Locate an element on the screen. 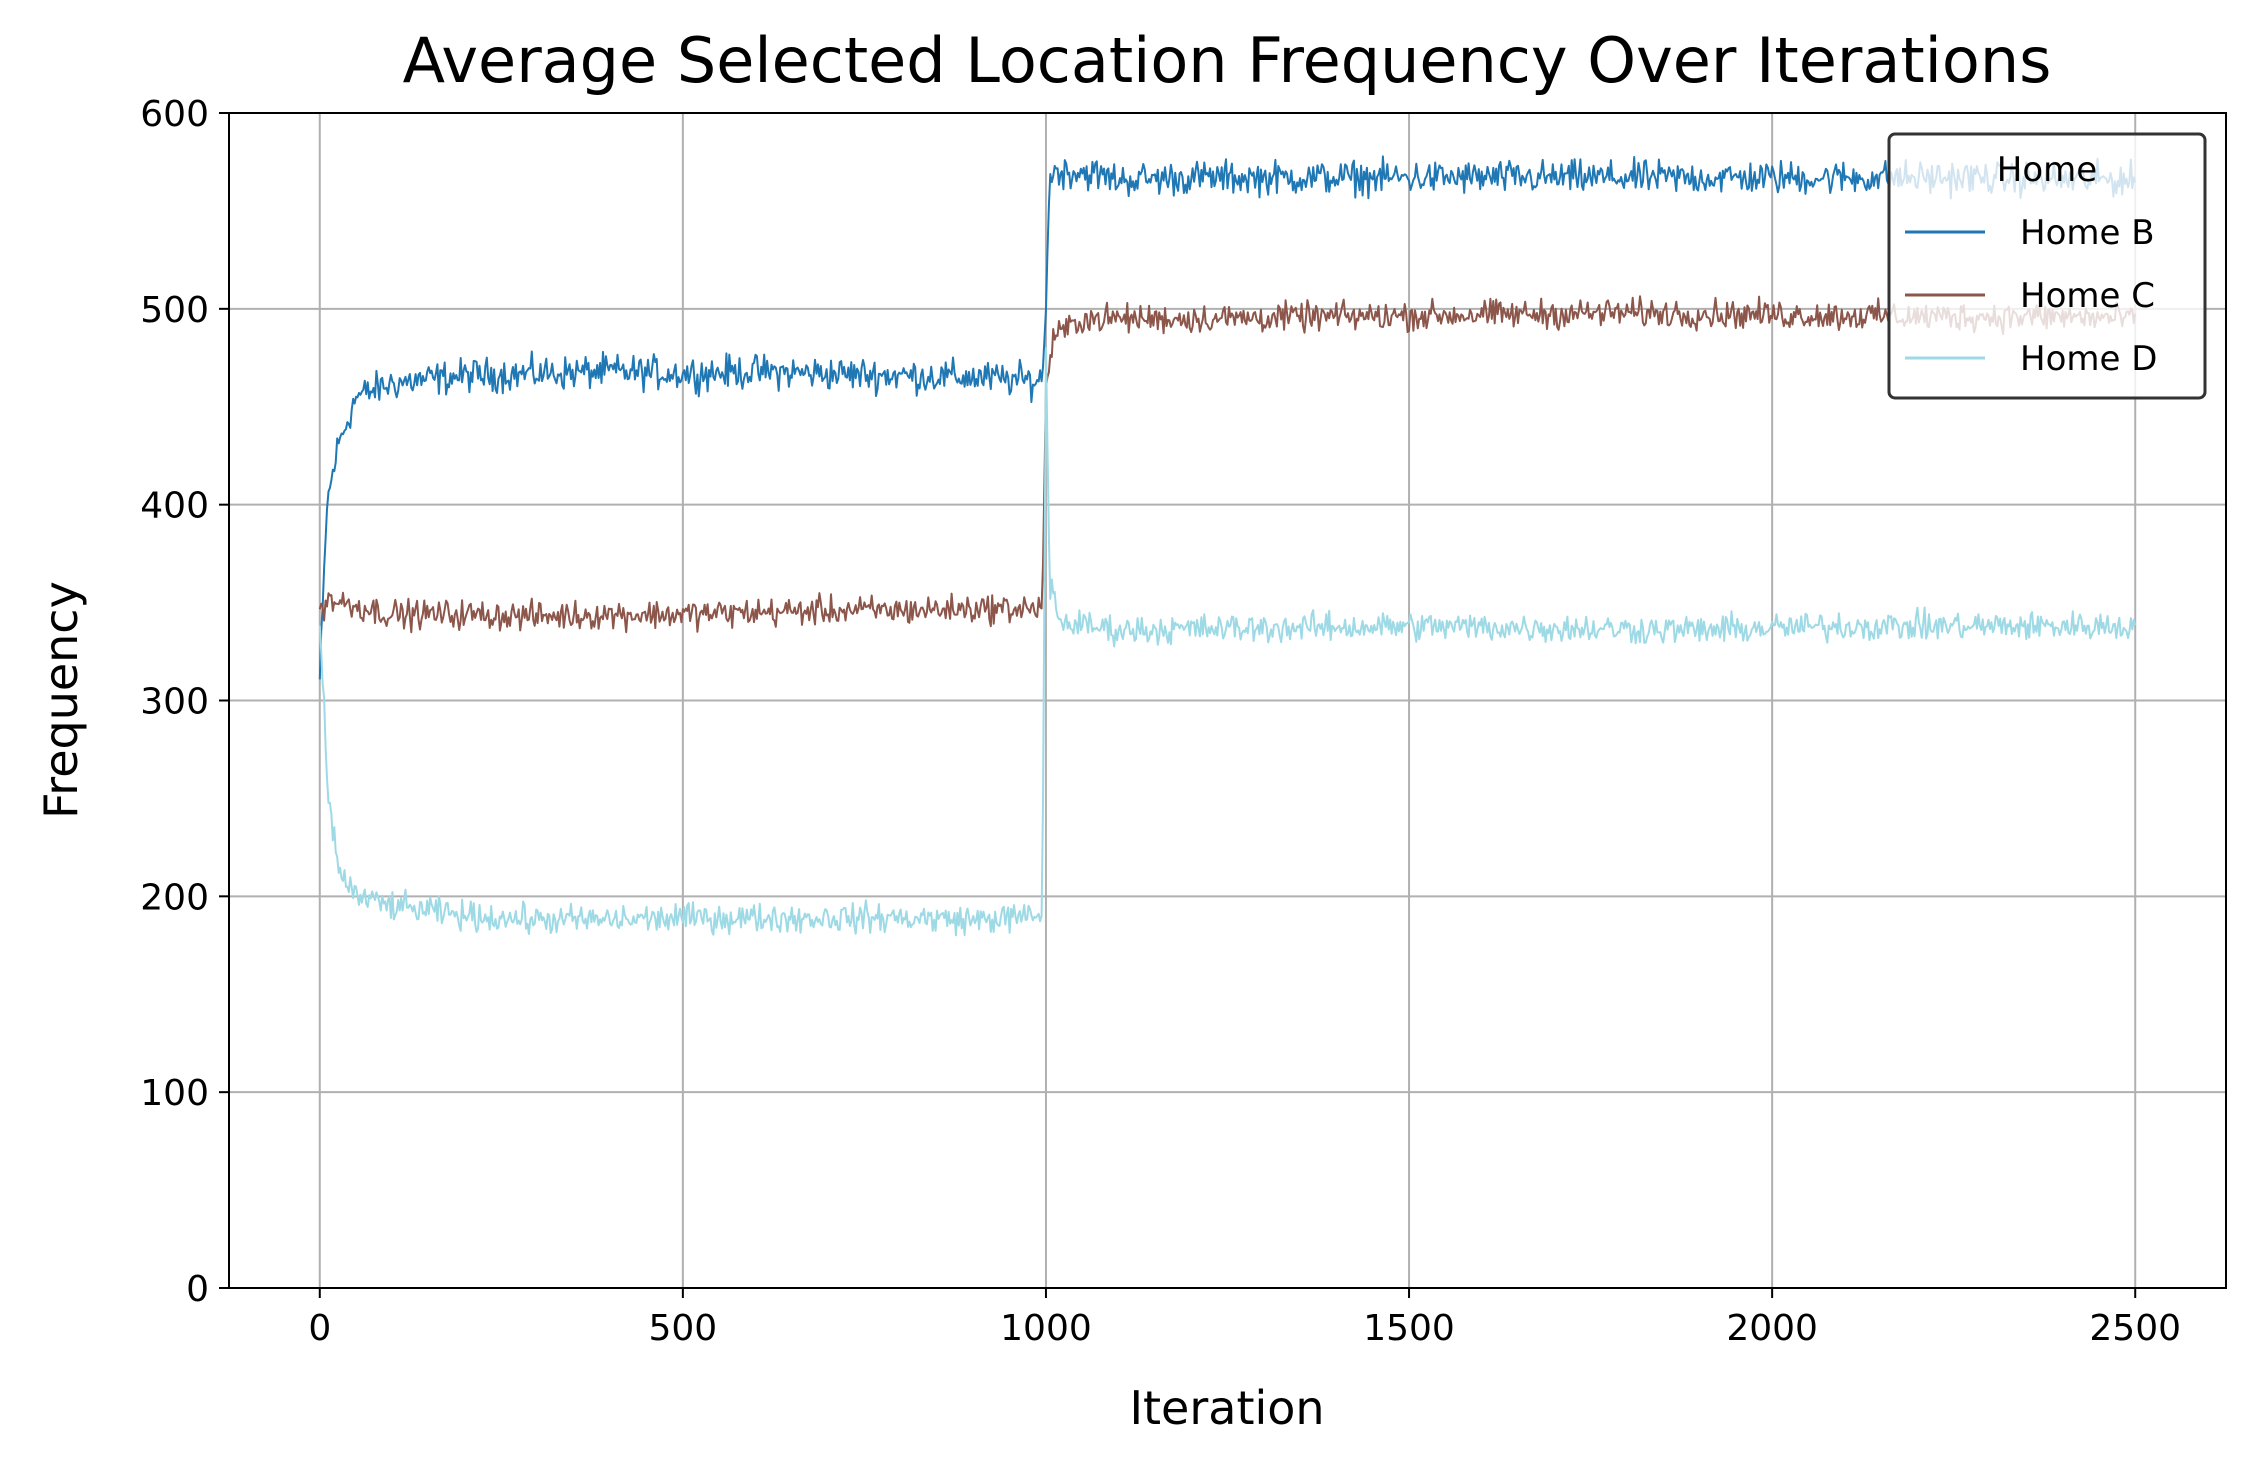  y-tick-label: 600 is located at coordinates (174, 114).